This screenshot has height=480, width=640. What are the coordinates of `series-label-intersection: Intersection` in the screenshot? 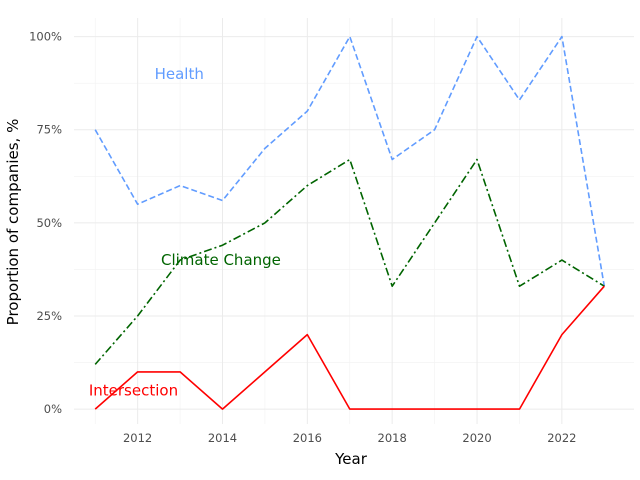 It's located at (133, 390).